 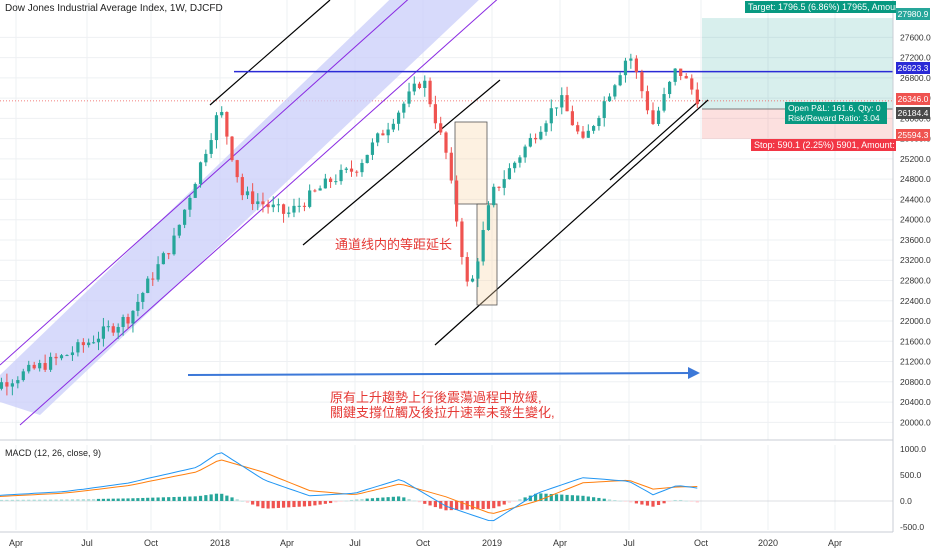 What do you see at coordinates (915, 159) in the screenshot?
I see `y-tick-label: 25200.0` at bounding box center [915, 159].